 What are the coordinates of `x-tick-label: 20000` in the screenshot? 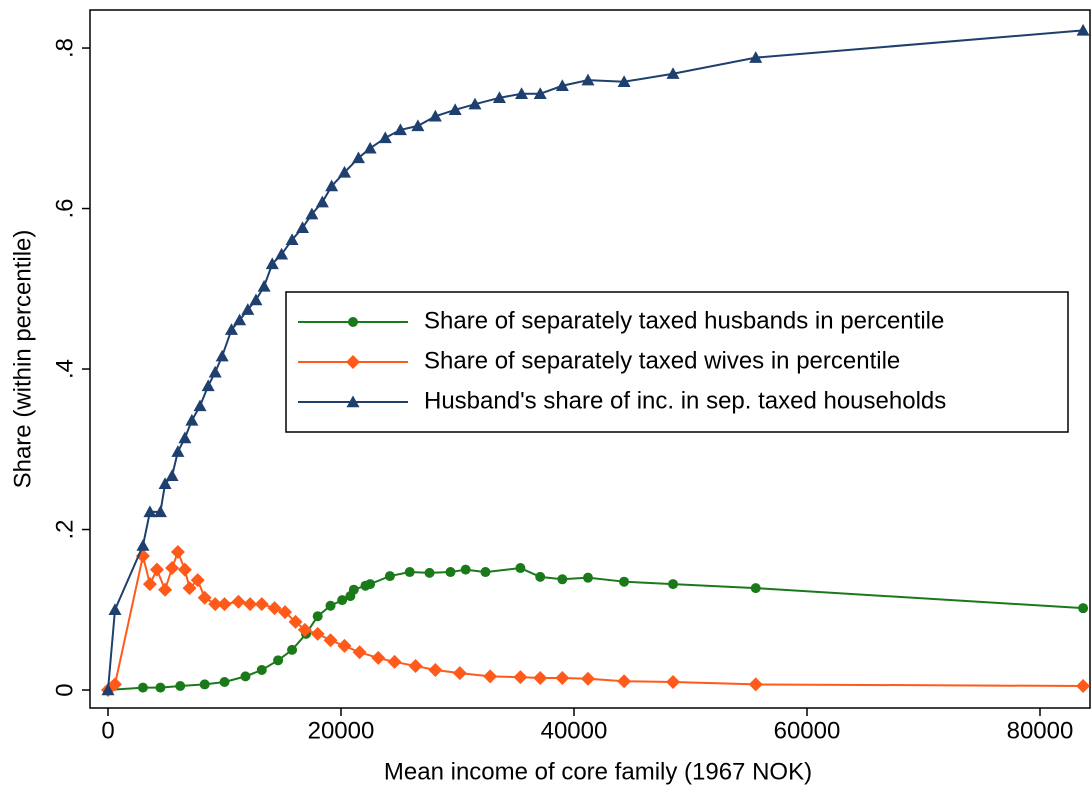 It's located at (341, 730).